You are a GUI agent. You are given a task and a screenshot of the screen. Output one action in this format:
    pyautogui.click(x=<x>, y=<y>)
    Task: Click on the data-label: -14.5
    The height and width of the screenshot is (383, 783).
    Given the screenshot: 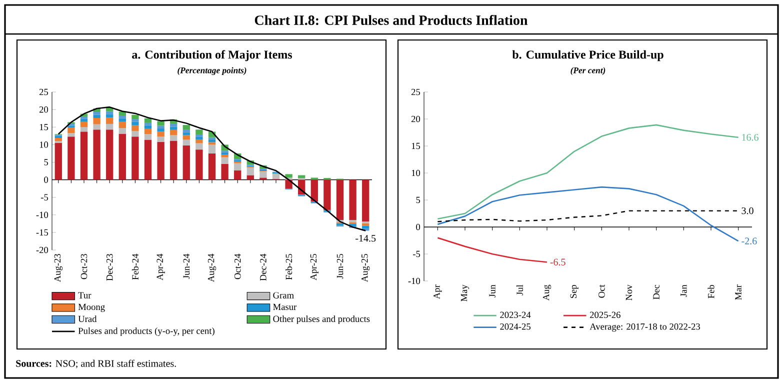 What is the action you would take?
    pyautogui.click(x=366, y=238)
    